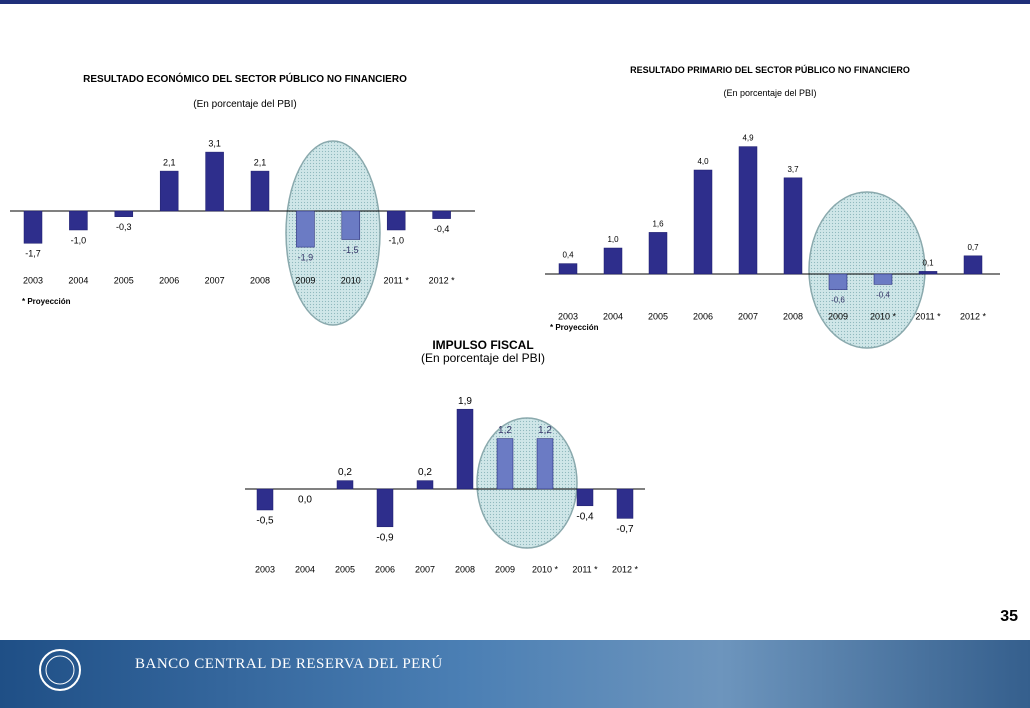 This screenshot has width=1030, height=708. I want to click on data-label: 4,0, so click(703, 161).